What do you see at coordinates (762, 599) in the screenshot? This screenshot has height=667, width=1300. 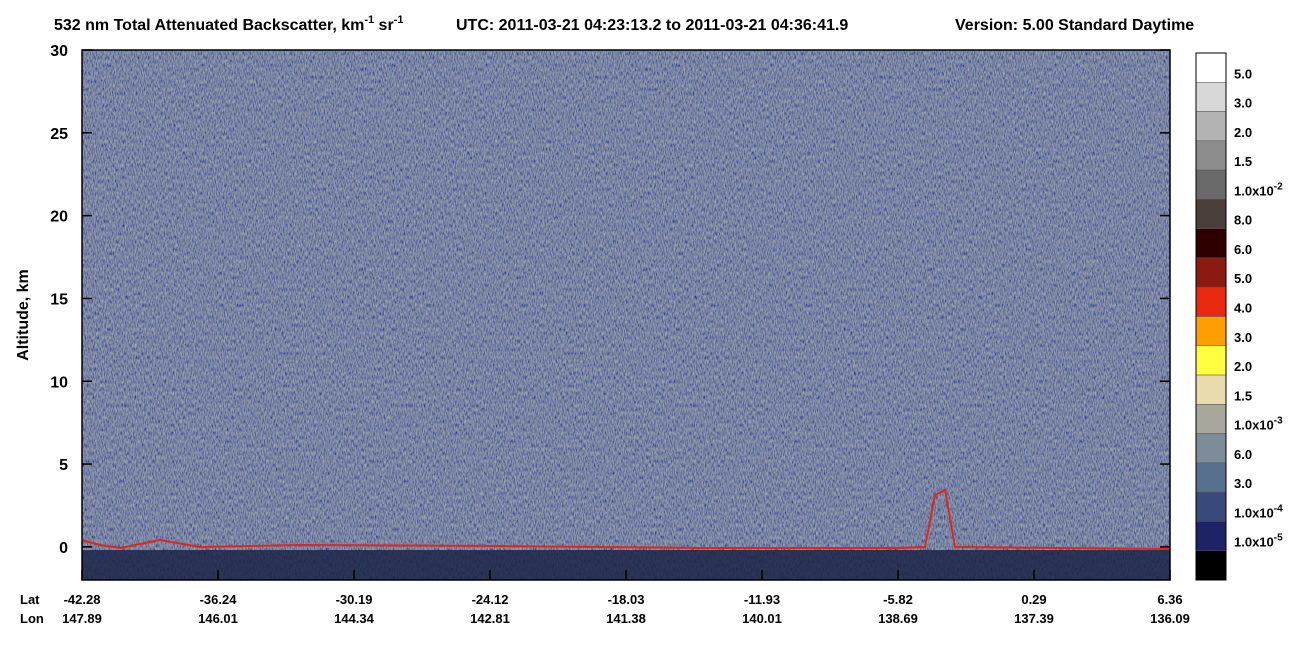 I see `lat-label: -11.93` at bounding box center [762, 599].